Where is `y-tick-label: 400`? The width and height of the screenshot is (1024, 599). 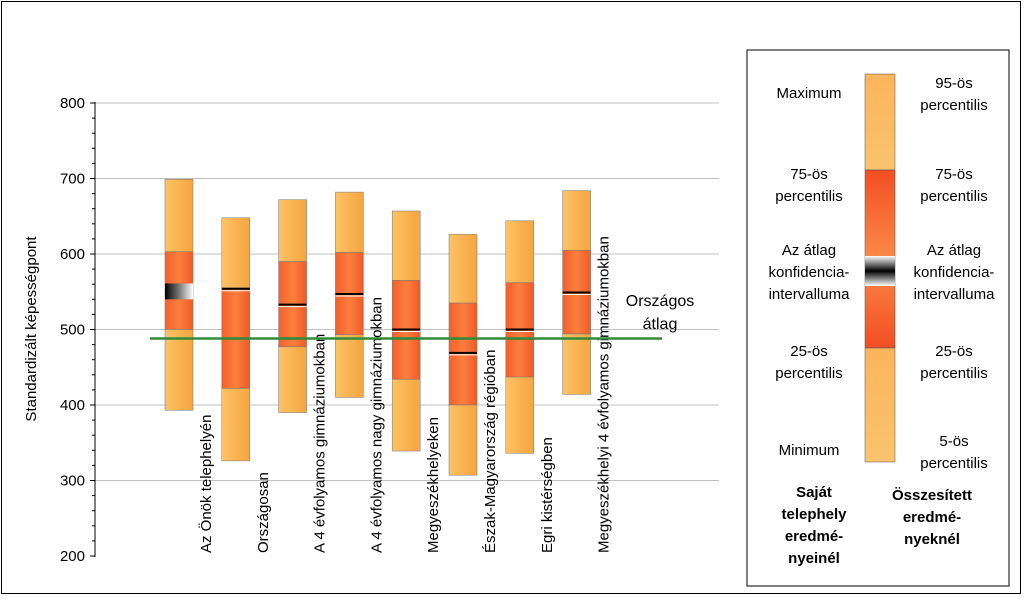 y-tick-label: 400 is located at coordinates (72, 405).